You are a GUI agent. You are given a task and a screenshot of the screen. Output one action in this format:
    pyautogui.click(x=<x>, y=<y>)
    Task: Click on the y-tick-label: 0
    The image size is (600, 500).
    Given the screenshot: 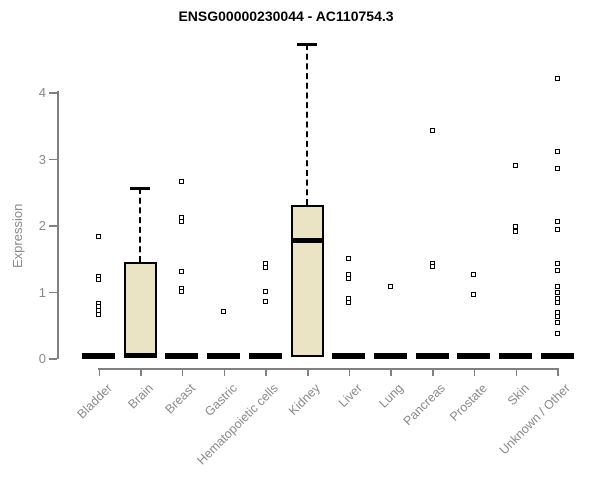 What is the action you would take?
    pyautogui.click(x=42, y=358)
    